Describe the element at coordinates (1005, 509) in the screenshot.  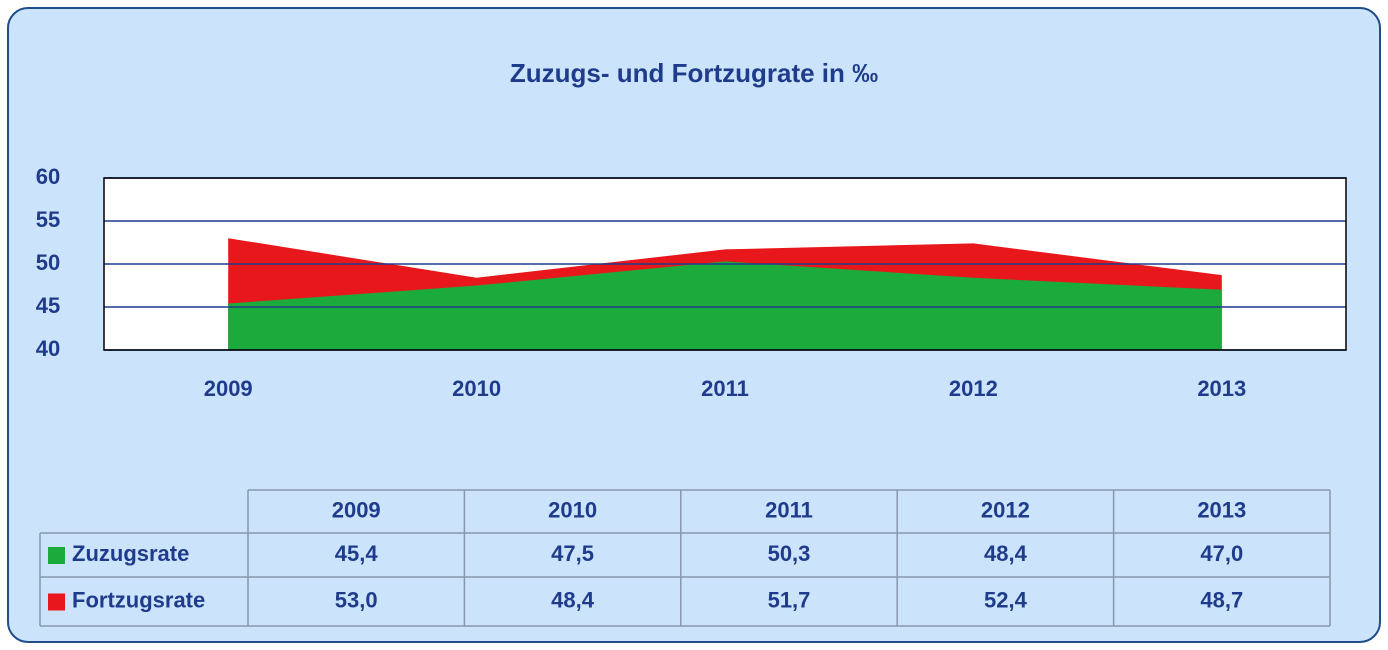
I see `table-header: 2012` at that location.